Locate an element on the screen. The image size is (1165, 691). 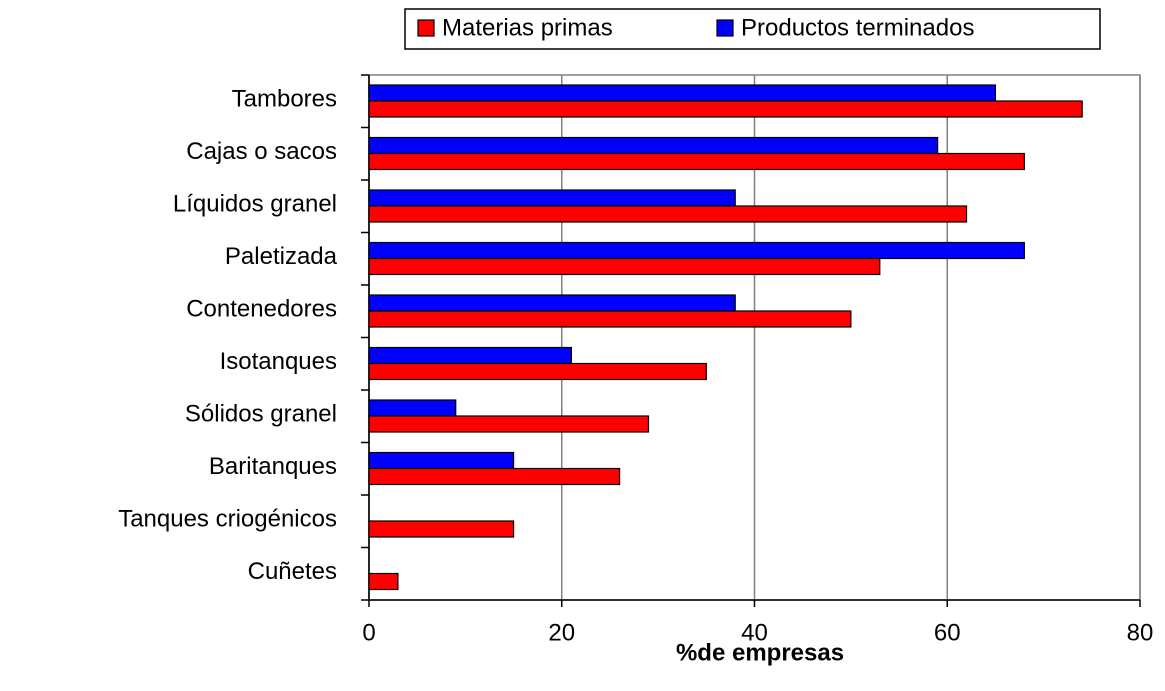
y-tick-label: Baritanques is located at coordinates (273, 466).